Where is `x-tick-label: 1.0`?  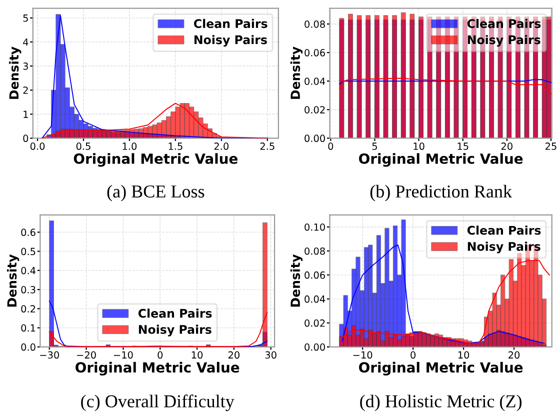 x-tick-label: 1.0 is located at coordinates (129, 146).